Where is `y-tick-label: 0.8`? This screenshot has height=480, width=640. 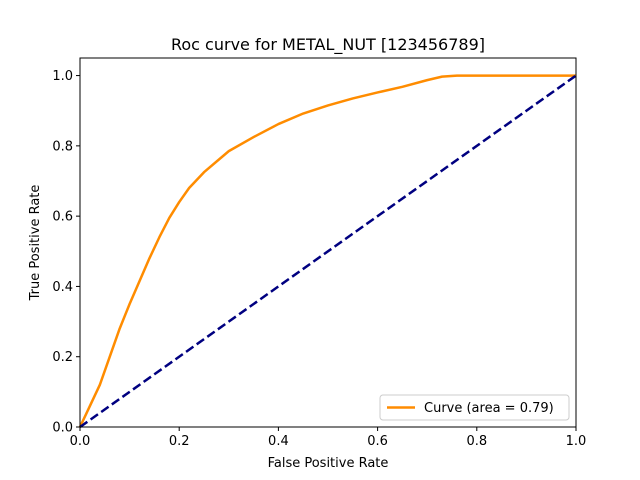 y-tick-label: 0.8 is located at coordinates (62, 146).